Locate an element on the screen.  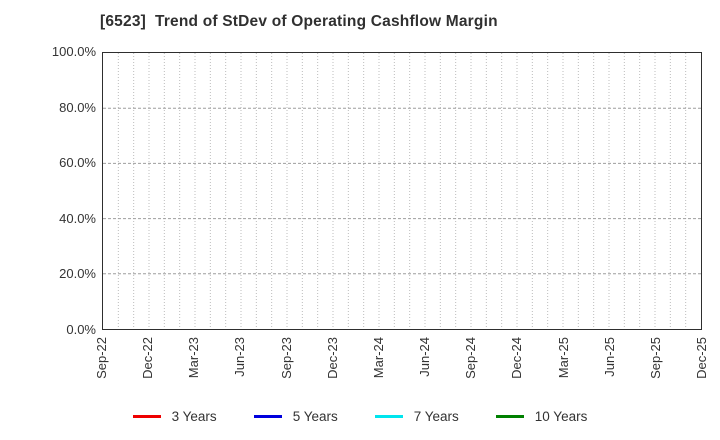
legend-item-7-years: 7 Years is located at coordinates (416, 416).